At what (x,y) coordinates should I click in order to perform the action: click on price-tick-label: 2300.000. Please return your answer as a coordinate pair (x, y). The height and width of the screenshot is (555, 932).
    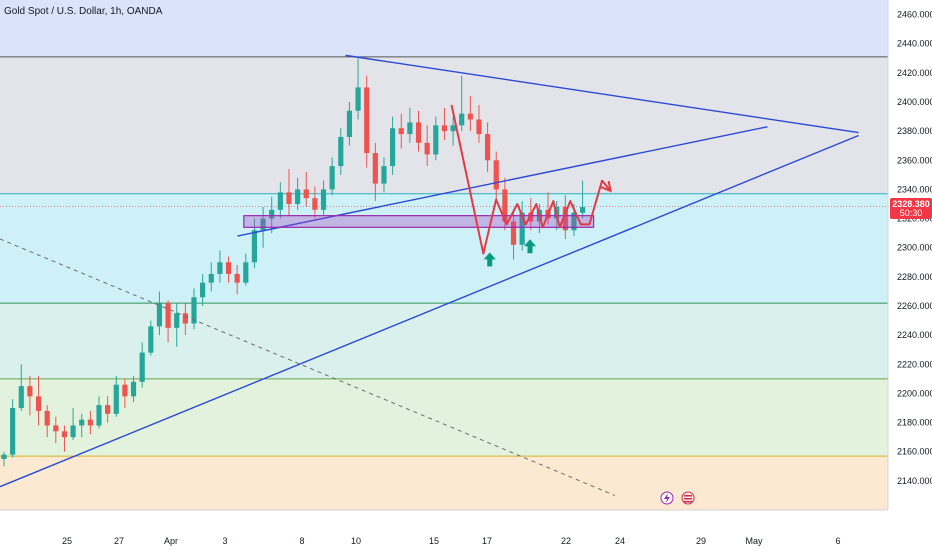
    Looking at the image, I should click on (914, 248).